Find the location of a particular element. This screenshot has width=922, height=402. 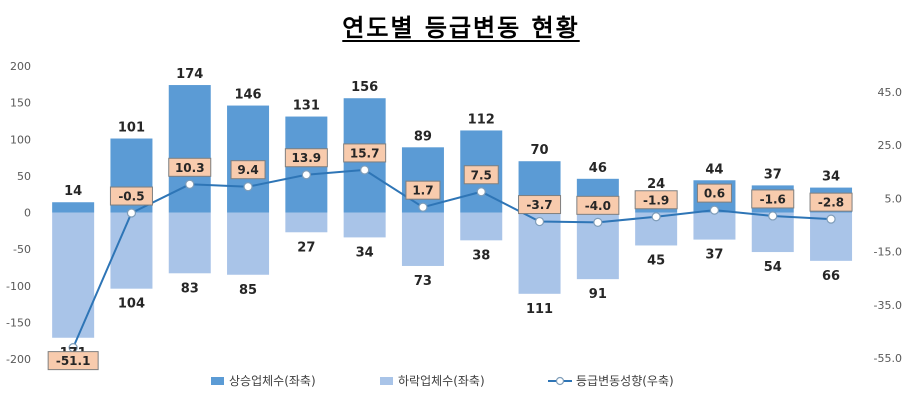

line-value-label: -1.6 is located at coordinates (773, 199).